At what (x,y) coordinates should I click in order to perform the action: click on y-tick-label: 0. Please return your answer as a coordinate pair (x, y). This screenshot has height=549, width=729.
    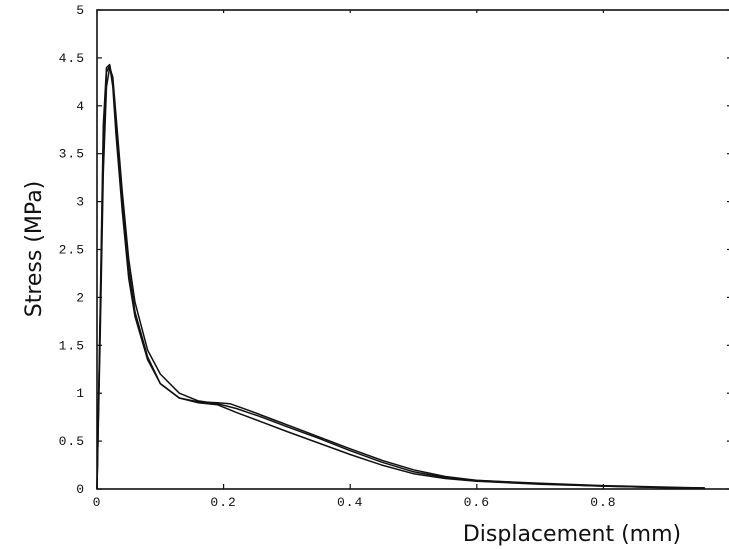
    Looking at the image, I should click on (80, 489).